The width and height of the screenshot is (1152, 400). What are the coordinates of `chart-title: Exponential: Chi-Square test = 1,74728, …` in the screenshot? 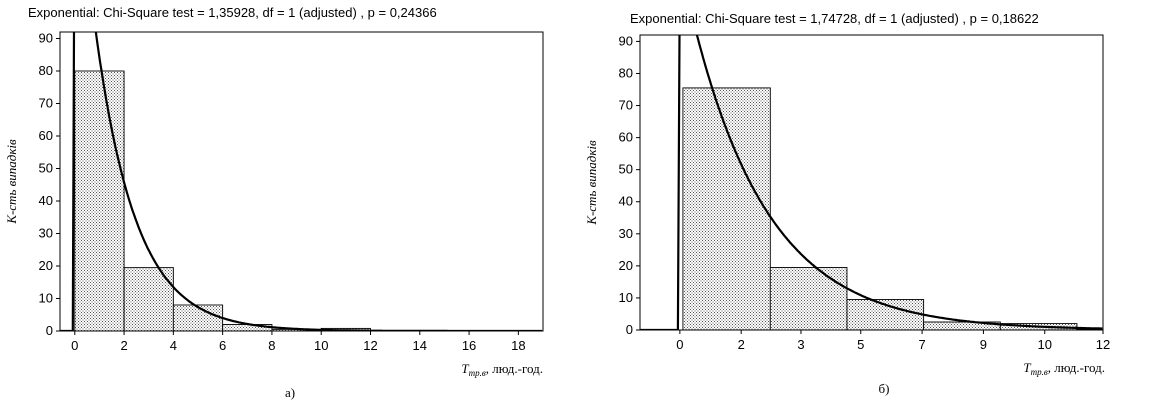 It's located at (834, 18).